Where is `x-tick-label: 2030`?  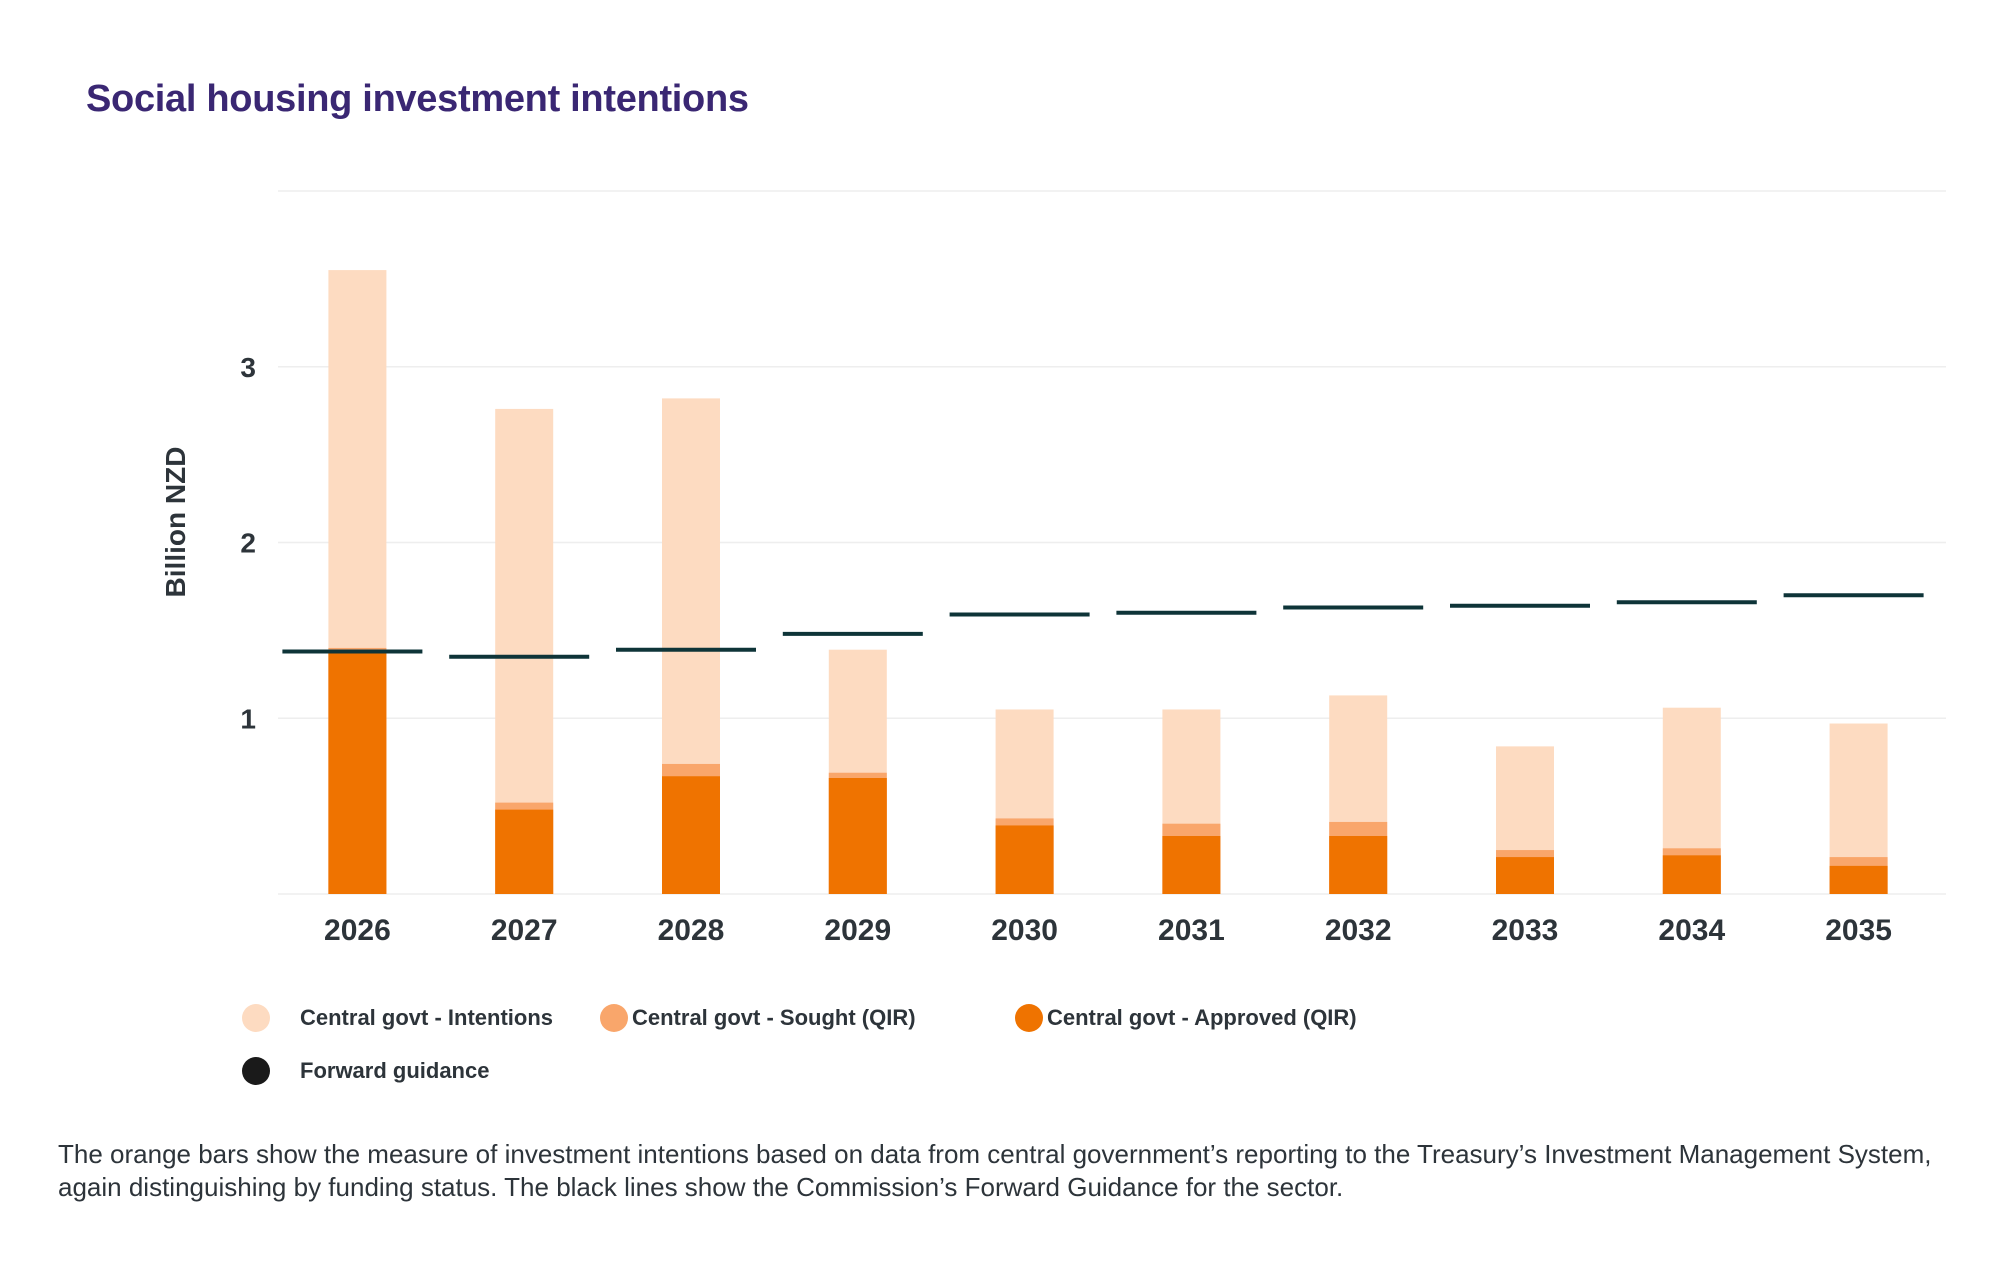 x-tick-label: 2030 is located at coordinates (1024, 930).